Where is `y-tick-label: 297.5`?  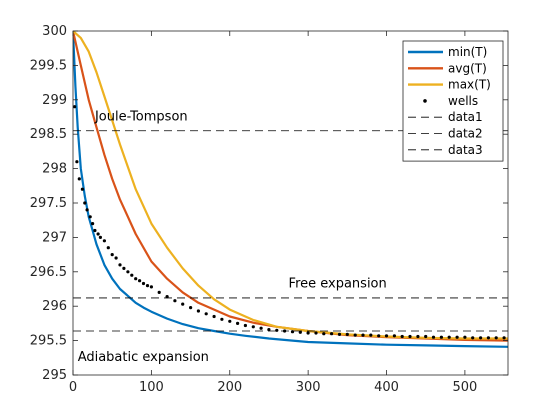
y-tick-label: 297.5 is located at coordinates (48, 203).